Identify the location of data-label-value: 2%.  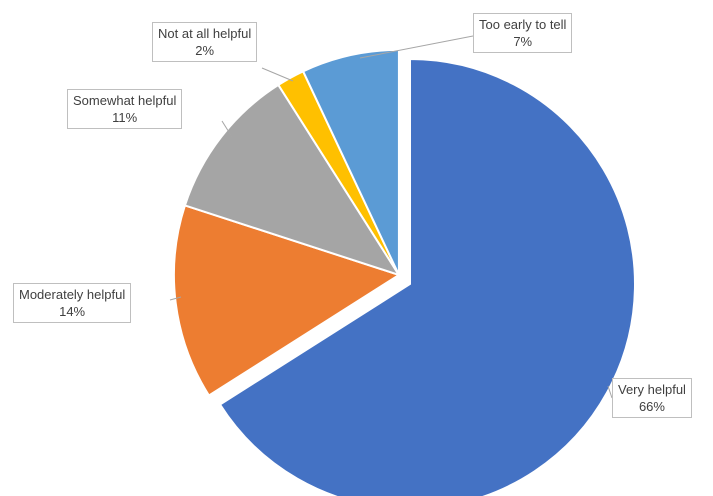
(205, 50).